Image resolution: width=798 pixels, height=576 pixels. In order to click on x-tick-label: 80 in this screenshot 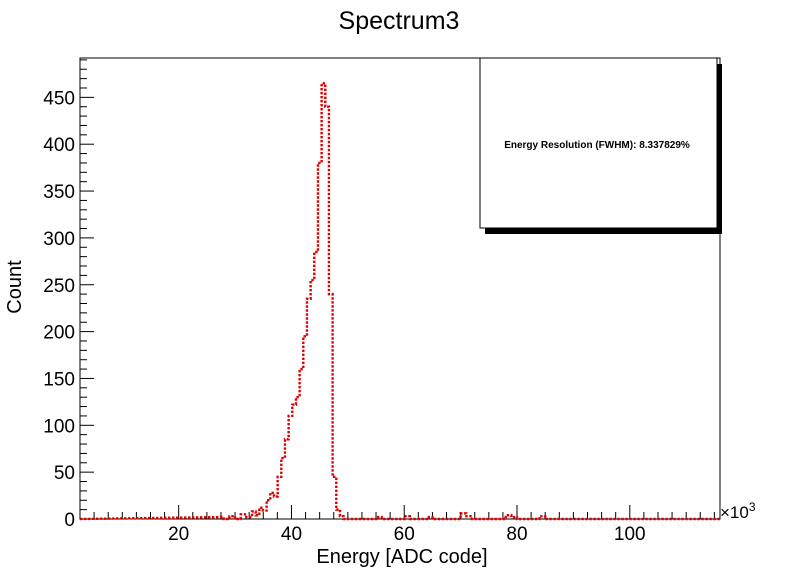, I will do `click(516, 534)`.